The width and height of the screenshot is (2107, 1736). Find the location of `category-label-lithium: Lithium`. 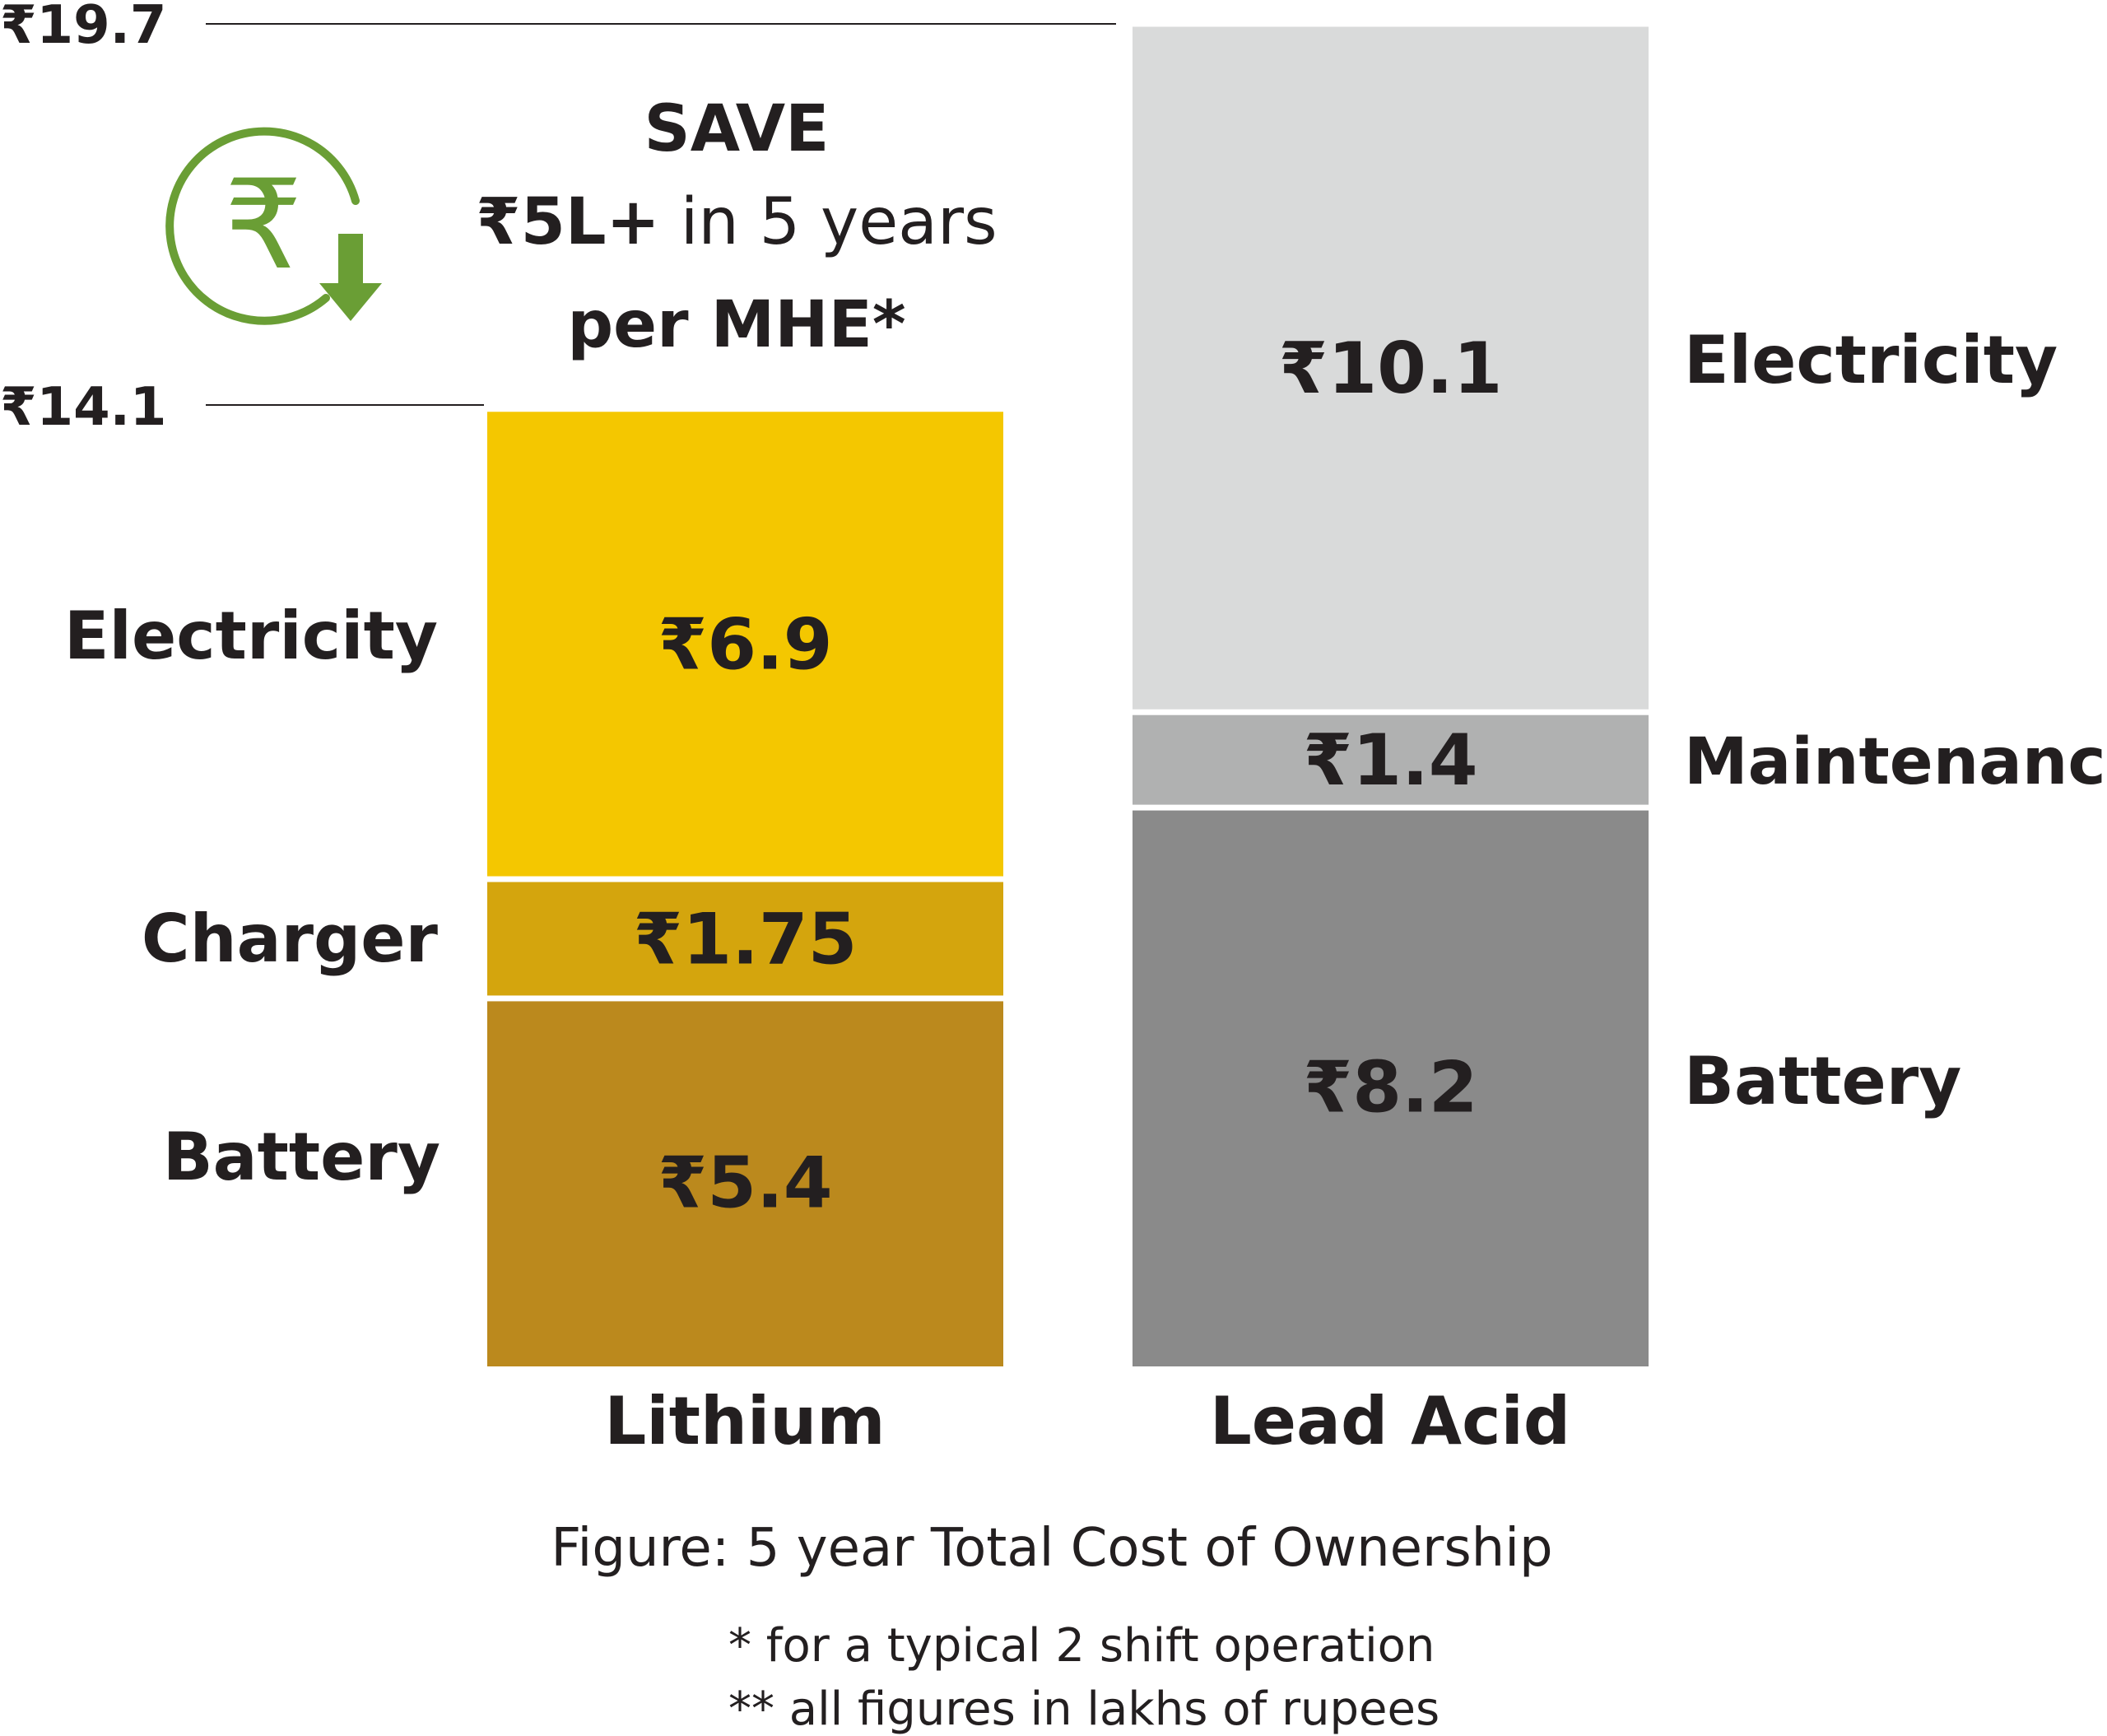

category-label-lithium: Lithium is located at coordinates (744, 1421).